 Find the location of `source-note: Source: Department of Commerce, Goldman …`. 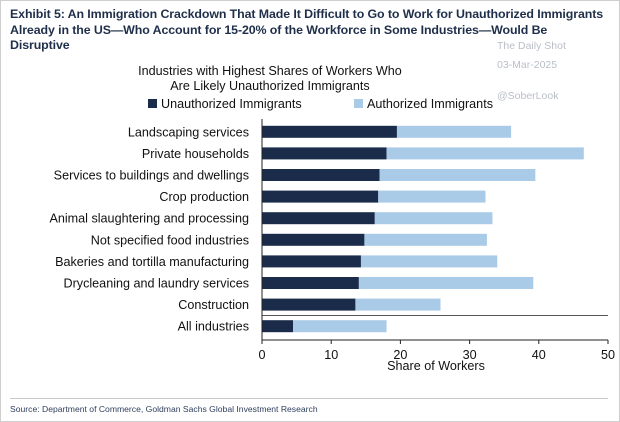

source-note: Source: Department of Commerce, Goldman … is located at coordinates (164, 409).